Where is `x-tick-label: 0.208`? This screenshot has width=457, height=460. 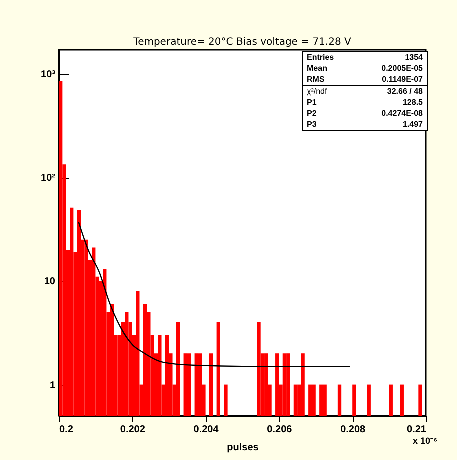
x-tick-label: 0.208 is located at coordinates (353, 430).